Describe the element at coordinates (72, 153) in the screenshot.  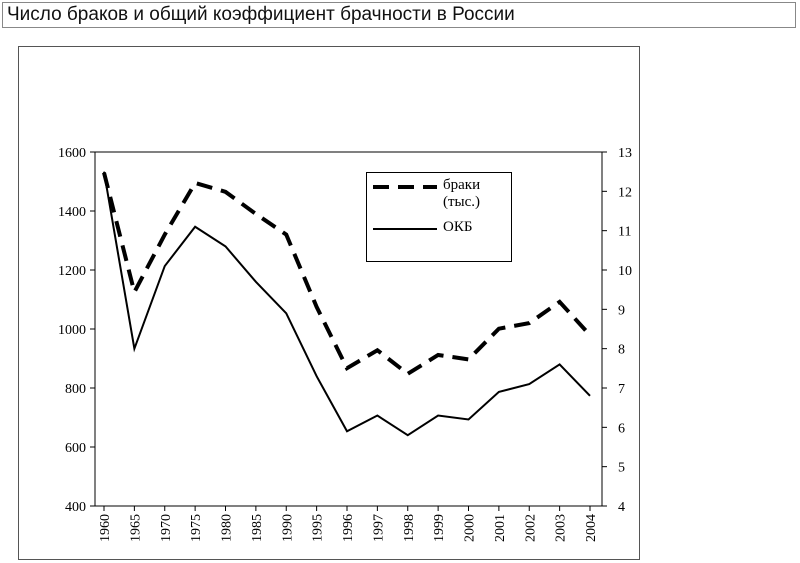
I see `y-tick-label: 1600` at that location.